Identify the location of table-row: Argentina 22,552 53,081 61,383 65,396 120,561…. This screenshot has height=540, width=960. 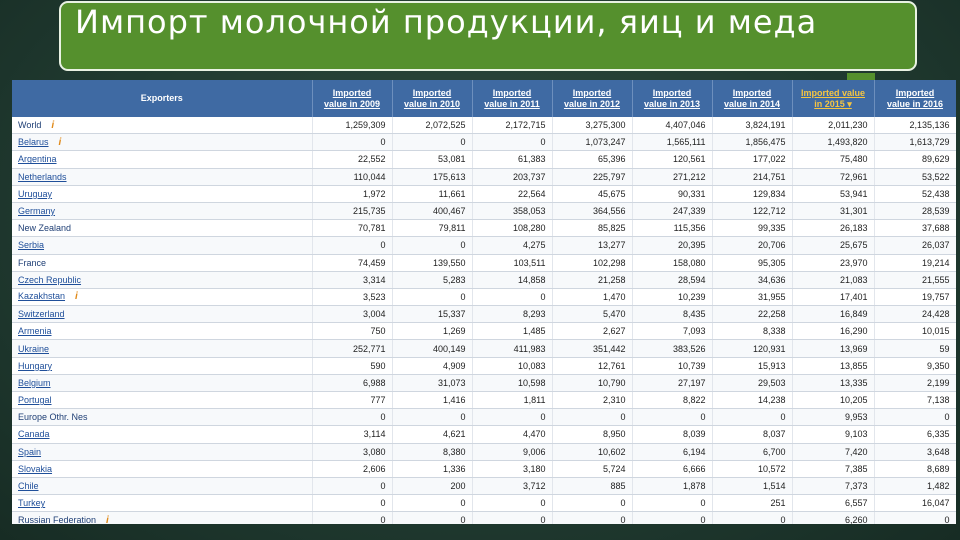
(484, 159).